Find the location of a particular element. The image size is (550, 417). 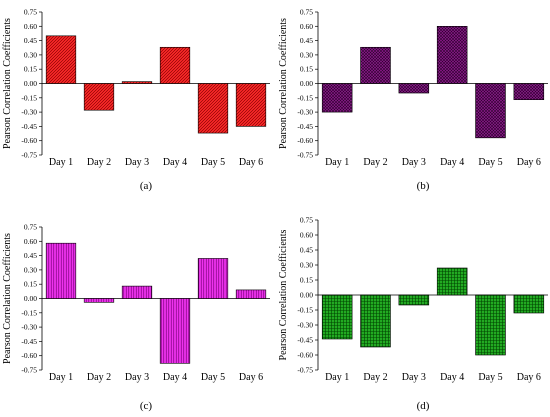

panel-label: (d) is located at coordinates (423, 406).